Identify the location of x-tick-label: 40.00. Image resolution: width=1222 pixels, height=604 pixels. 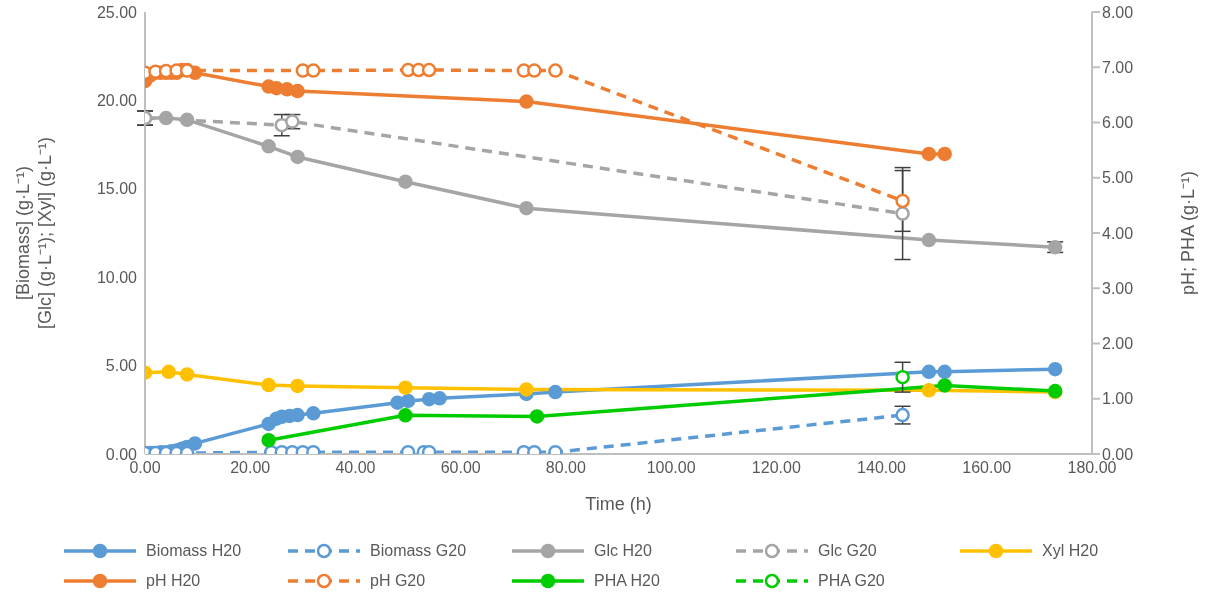
(355, 468).